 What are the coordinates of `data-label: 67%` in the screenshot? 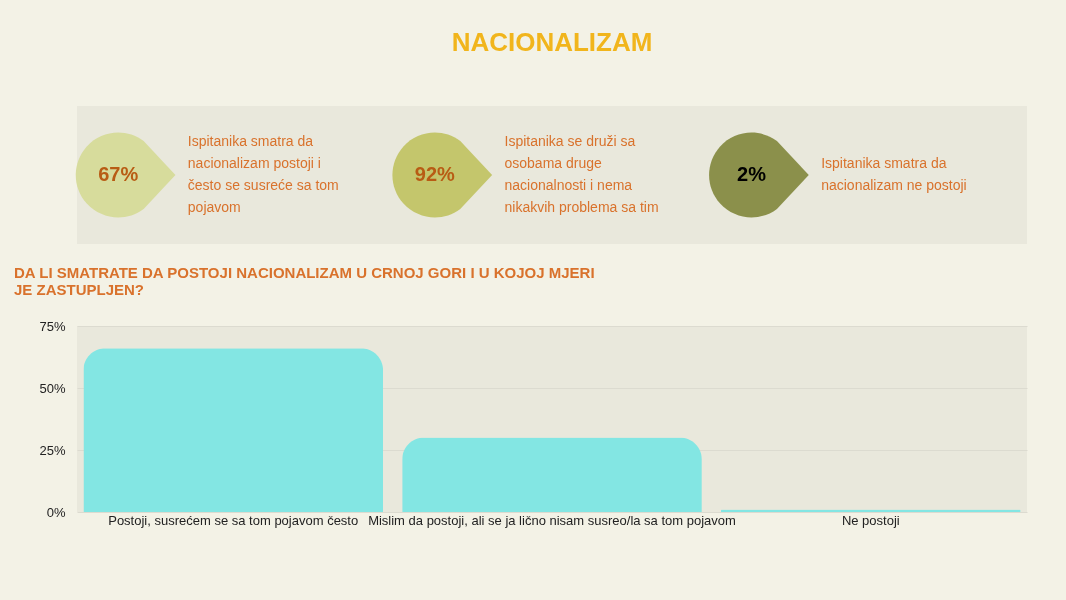 It's located at (118, 174).